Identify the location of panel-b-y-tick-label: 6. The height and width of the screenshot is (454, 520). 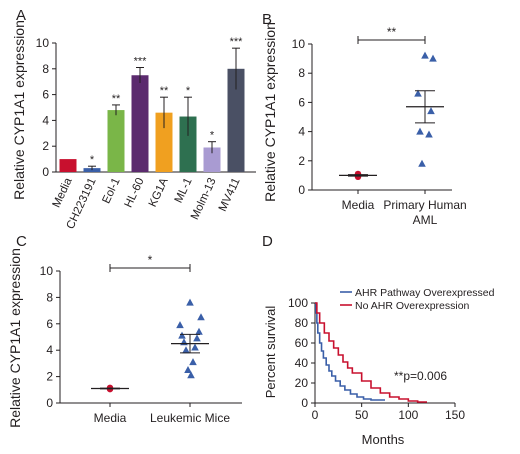
(301, 102).